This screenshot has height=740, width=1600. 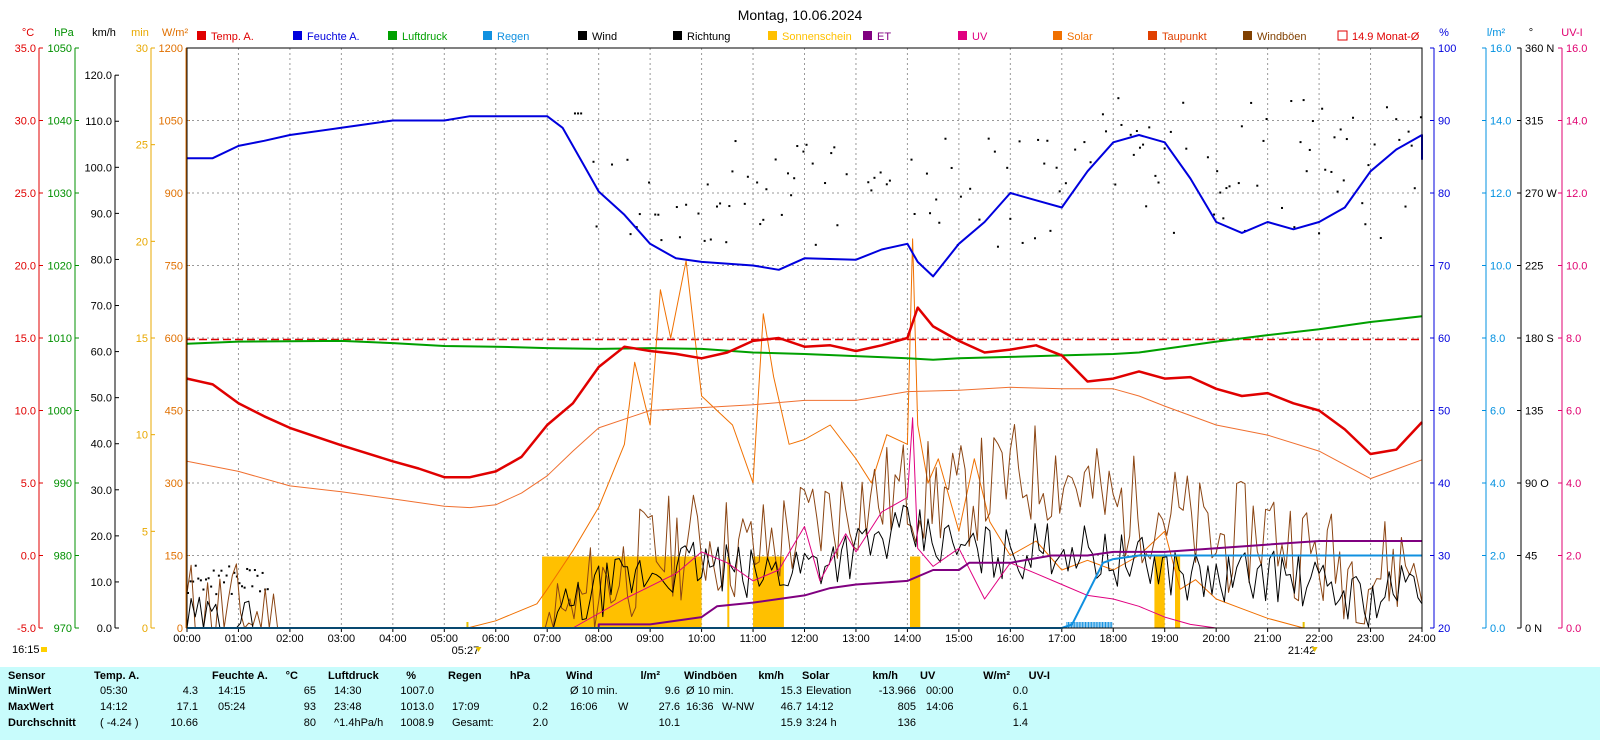 I want to click on right-axis-tick-label: 10.0, so click(x=1500, y=267).